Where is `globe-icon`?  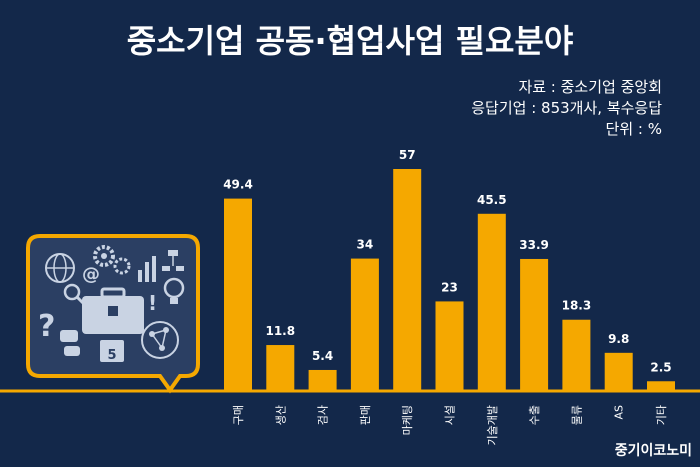
globe-icon is located at coordinates (60, 268).